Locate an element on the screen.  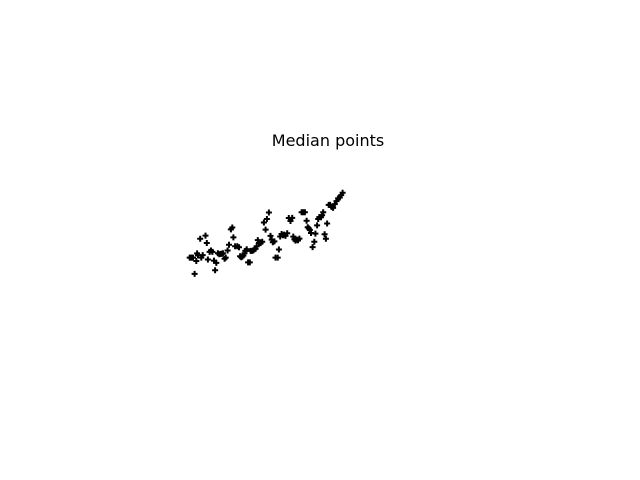
chart-title: Median points is located at coordinates (328, 140).